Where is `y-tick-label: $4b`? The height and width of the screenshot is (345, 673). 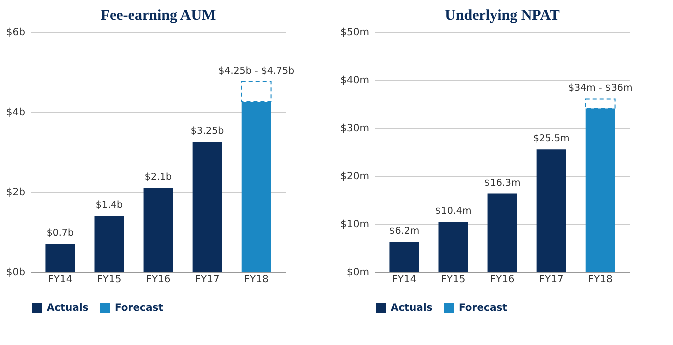 y-tick-label: $4b is located at coordinates (16, 113).